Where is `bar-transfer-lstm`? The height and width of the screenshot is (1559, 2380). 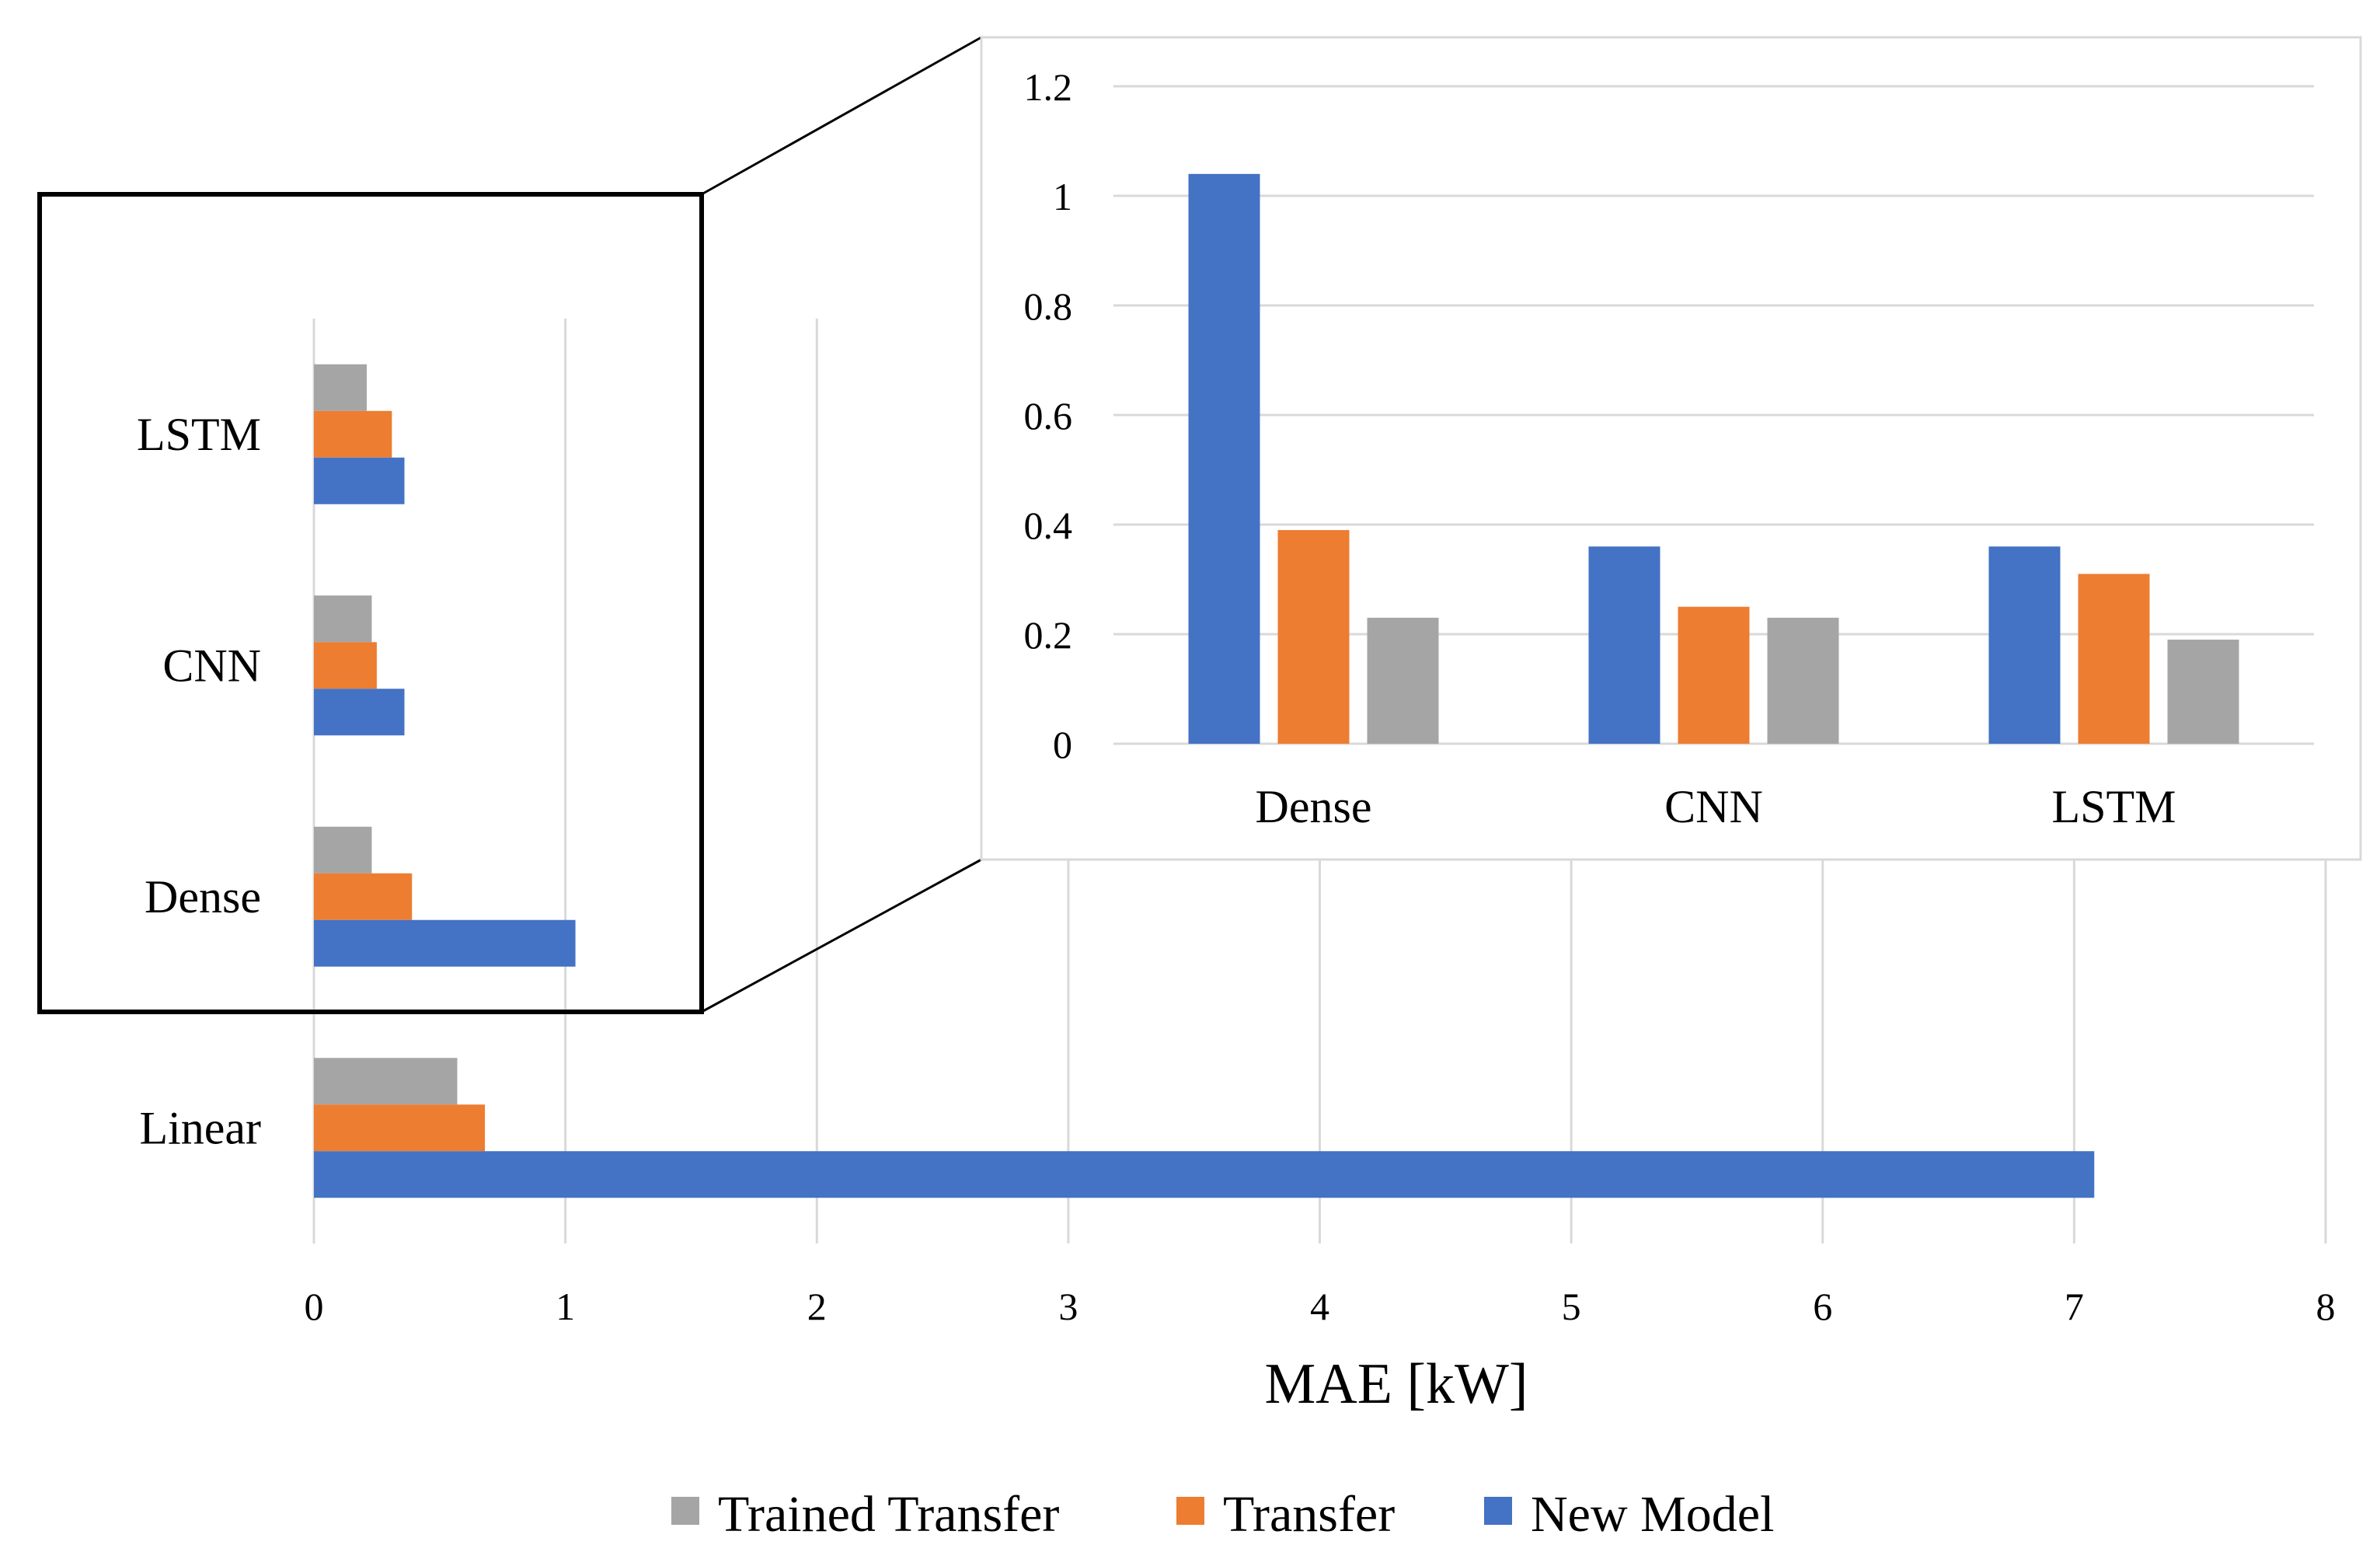 bar-transfer-lstm is located at coordinates (353, 434).